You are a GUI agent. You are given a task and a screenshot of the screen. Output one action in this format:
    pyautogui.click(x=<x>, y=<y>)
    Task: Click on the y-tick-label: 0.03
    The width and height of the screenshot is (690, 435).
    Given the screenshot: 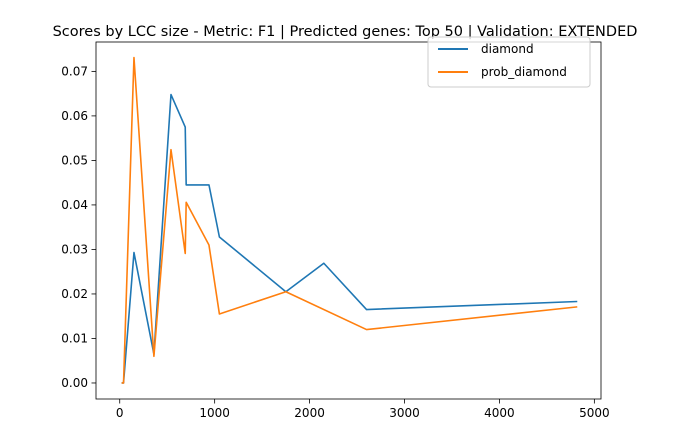 What is the action you would take?
    pyautogui.click(x=74, y=249)
    